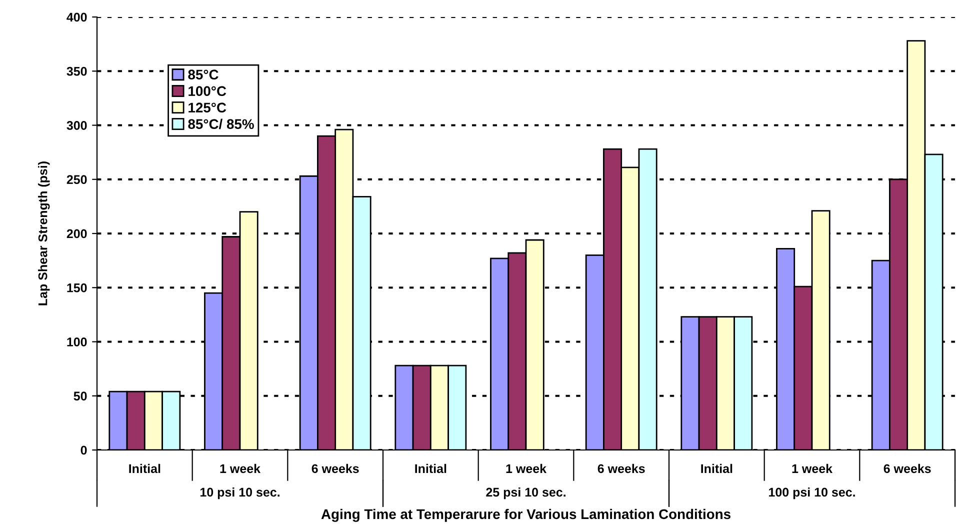 This screenshot has width=956, height=531. What do you see at coordinates (525, 515) in the screenshot?
I see `x-axis-title: Aging Time at Temperarure for Various Lamination Conditions` at bounding box center [525, 515].